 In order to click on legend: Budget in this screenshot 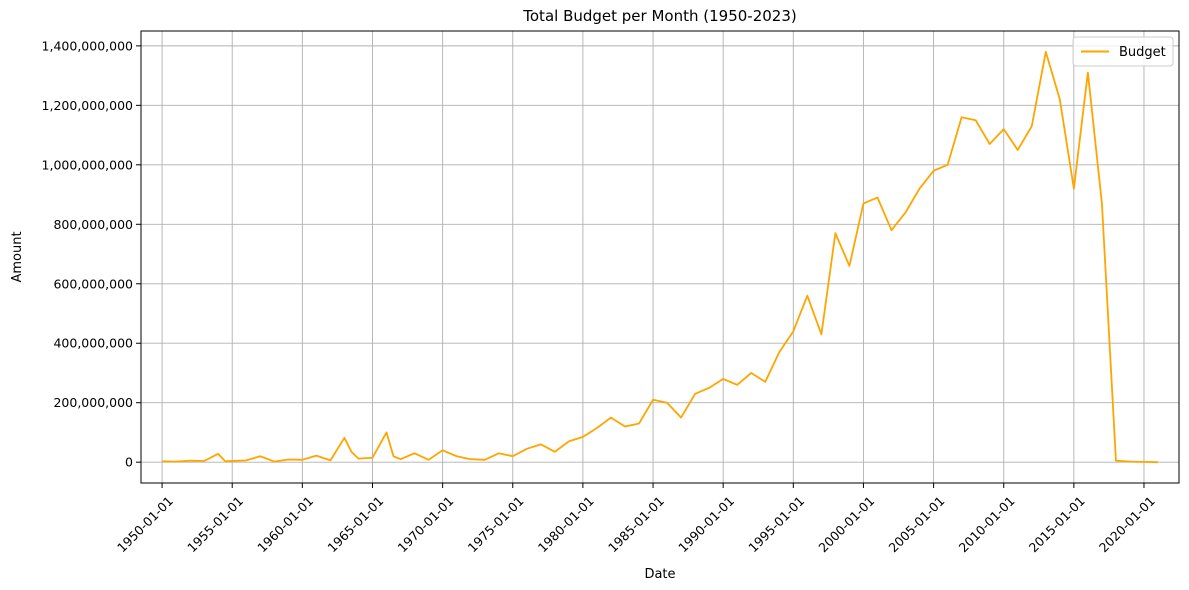, I will do `click(1123, 51)`.